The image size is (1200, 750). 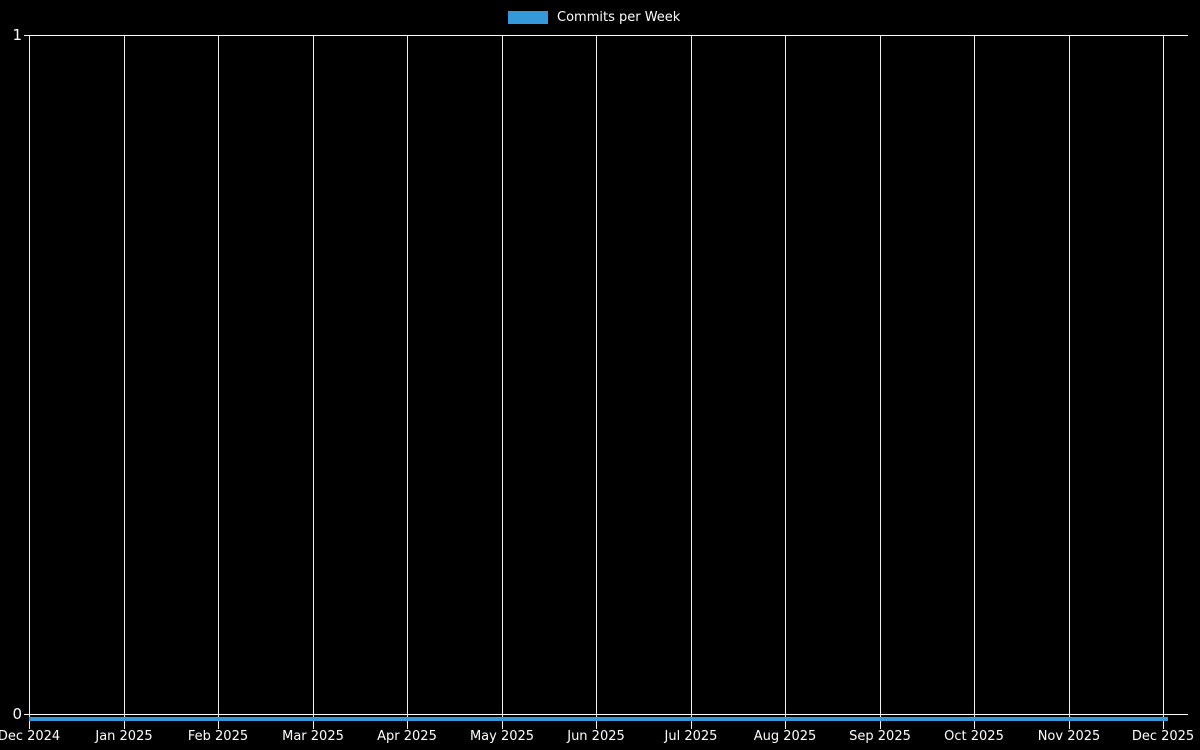 I want to click on x-axis-label-11: Nov 2025, so click(x=1069, y=736).